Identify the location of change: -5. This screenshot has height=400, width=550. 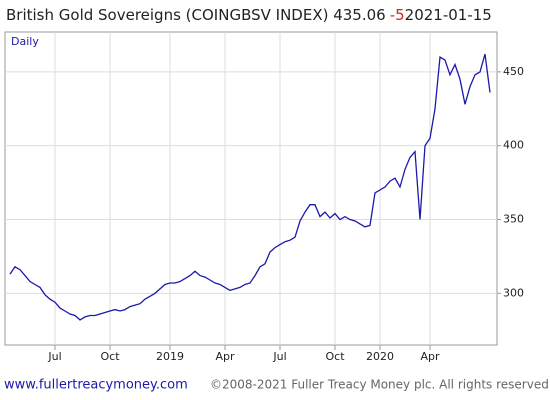
(397, 15).